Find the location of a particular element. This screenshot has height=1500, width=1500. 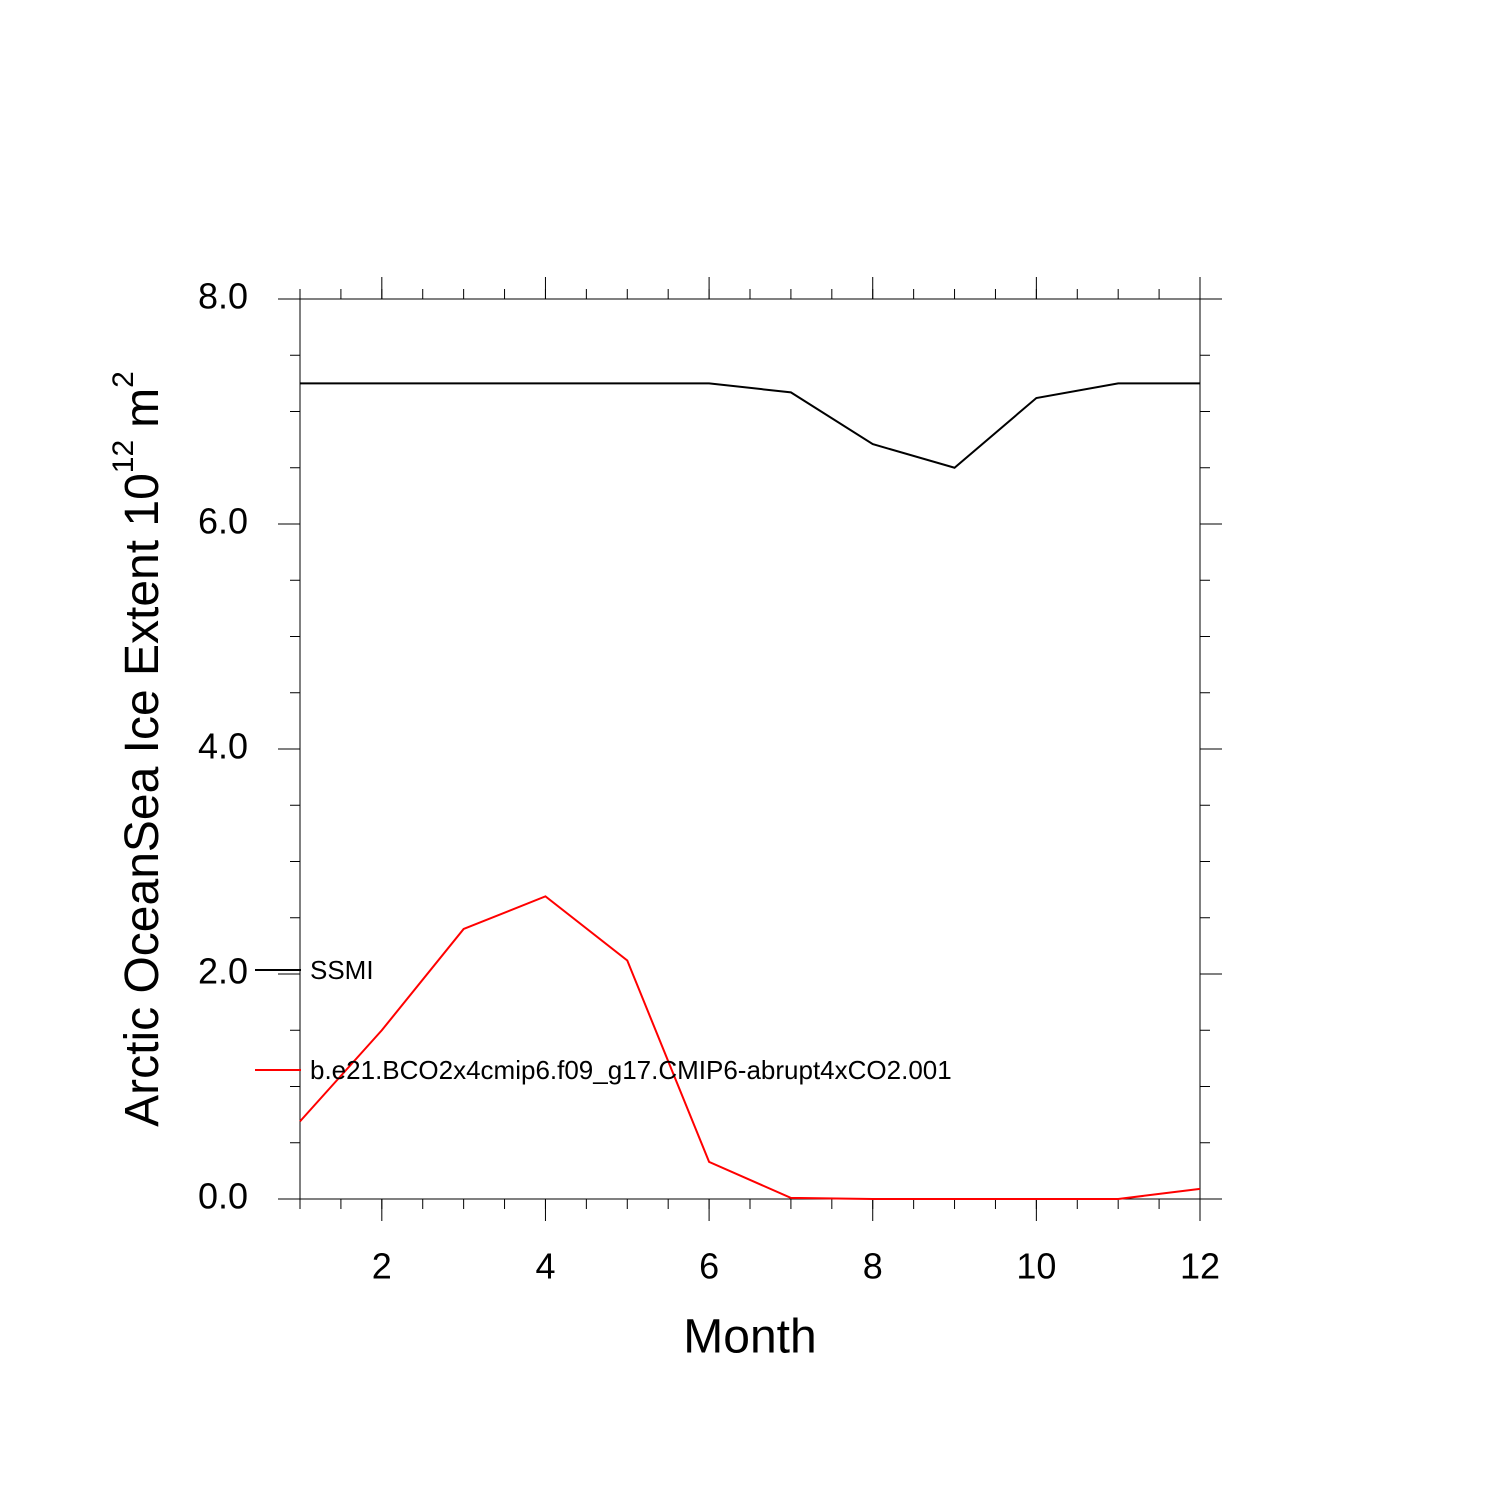

x-tick-label: 8 is located at coordinates (873, 1266).